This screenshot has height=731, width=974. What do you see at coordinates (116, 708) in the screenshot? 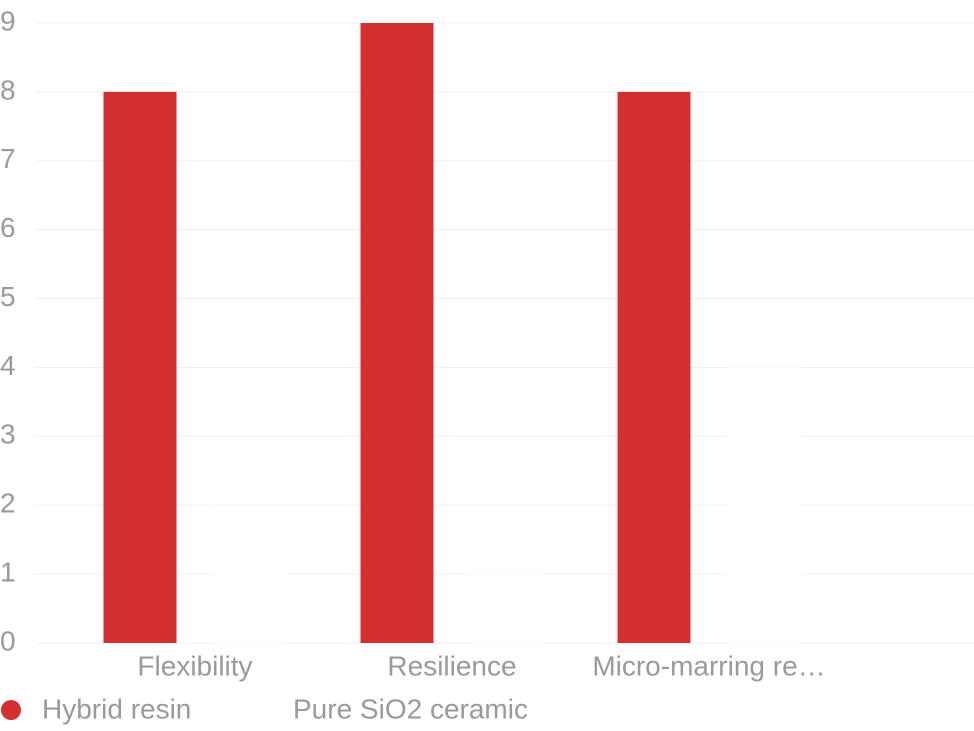
I see `legend-label: Hybrid resin` at bounding box center [116, 708].